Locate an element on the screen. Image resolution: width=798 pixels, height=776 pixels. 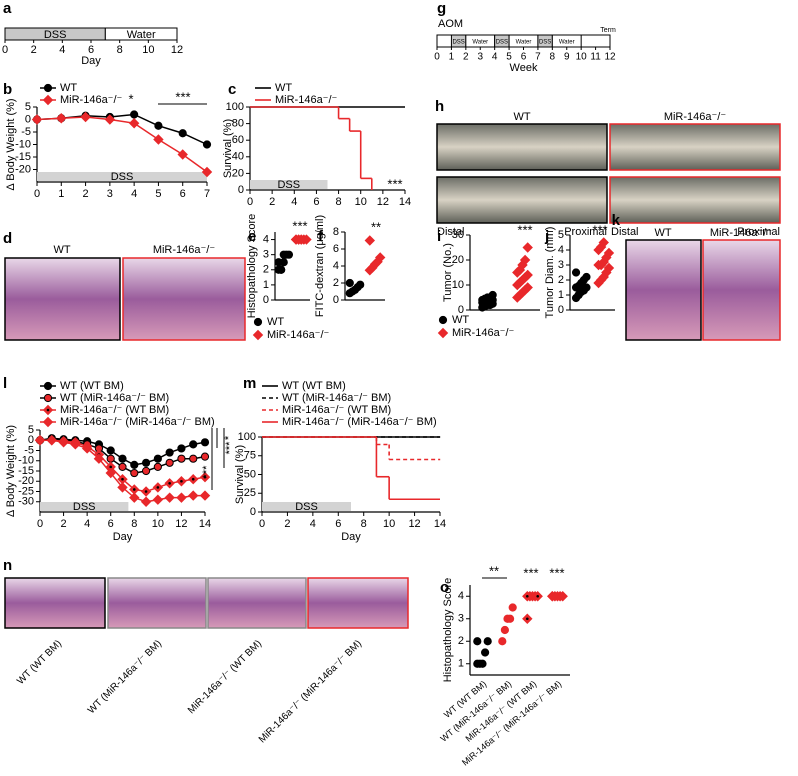
x-axis-label: Day is located at coordinates (123, 537).